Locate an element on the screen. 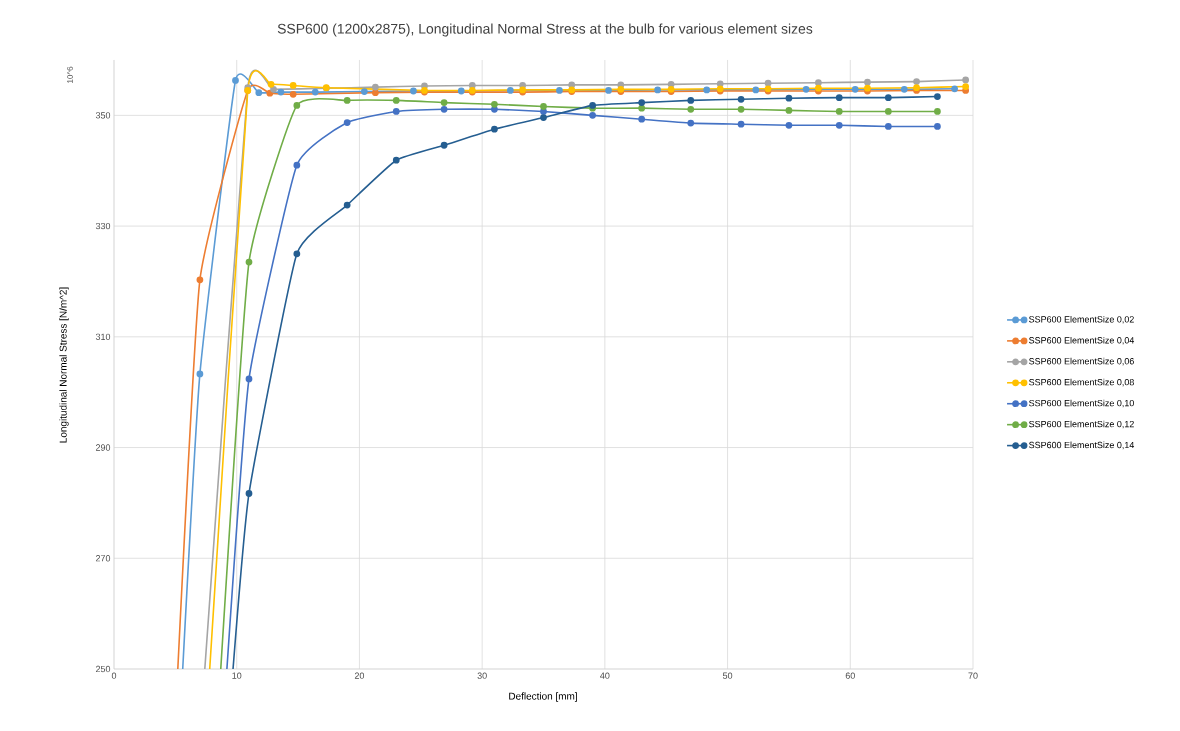 This screenshot has height=731, width=1180. y-tick-label: 270 is located at coordinates (103, 558).